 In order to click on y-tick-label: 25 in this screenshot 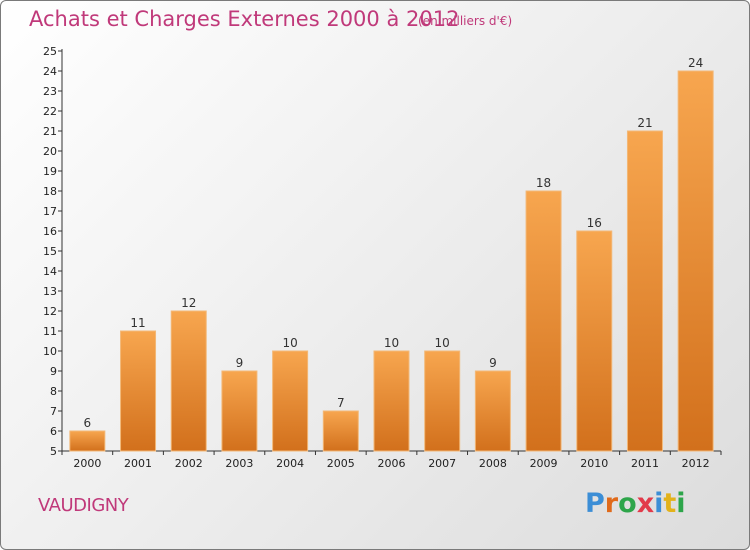, I will do `click(50, 51)`.